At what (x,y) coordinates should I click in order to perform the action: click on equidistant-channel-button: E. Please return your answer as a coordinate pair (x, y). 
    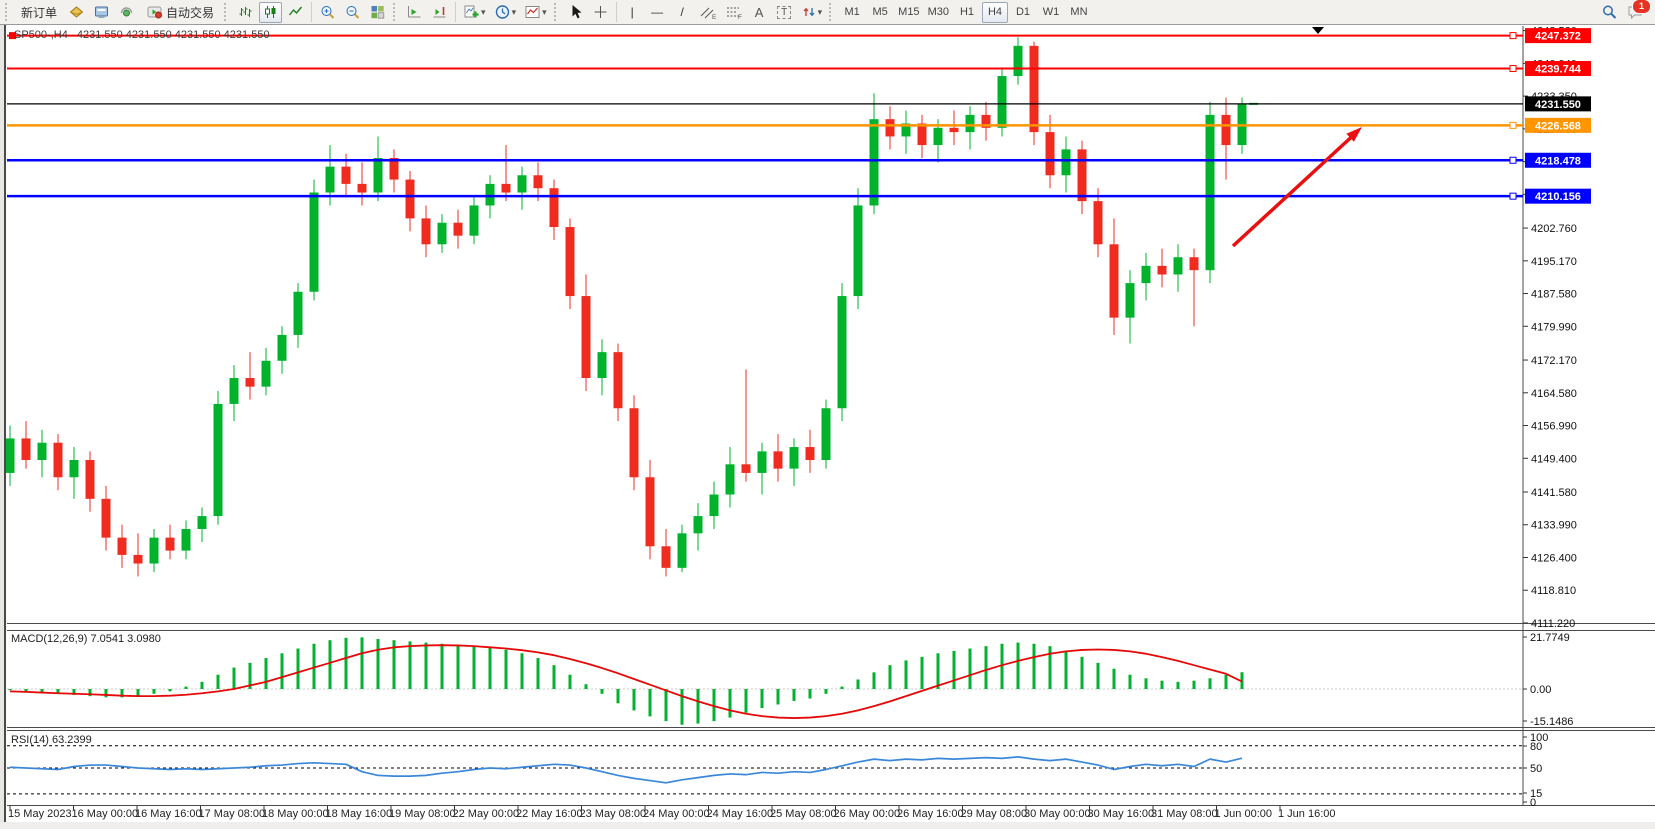
    Looking at the image, I should click on (708, 12).